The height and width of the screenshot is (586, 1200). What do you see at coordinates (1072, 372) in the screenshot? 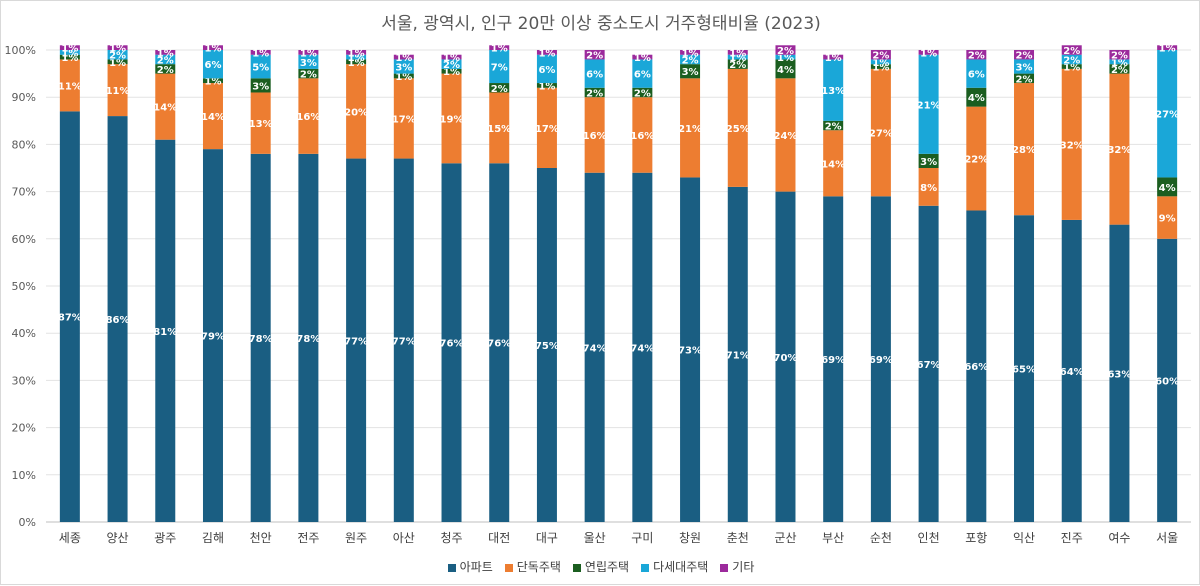
I see `data-label: 64%` at bounding box center [1072, 372].